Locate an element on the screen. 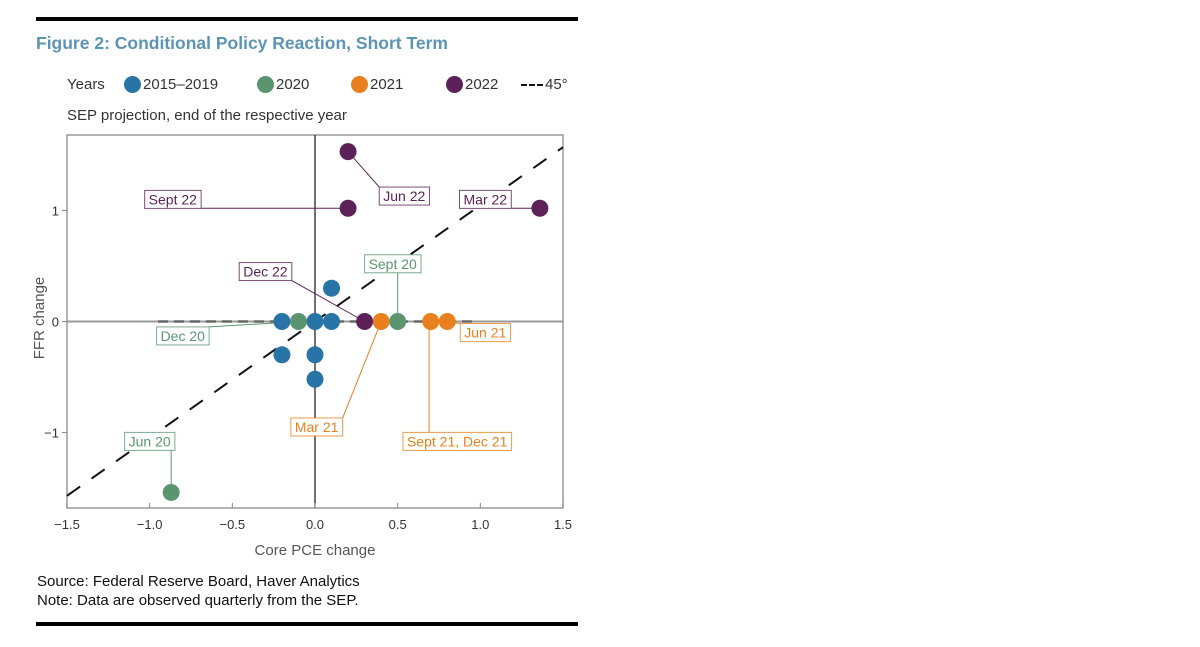 Image resolution: width=1200 pixels, height=647 pixels. annotation-label: Mar 21 is located at coordinates (317, 427).